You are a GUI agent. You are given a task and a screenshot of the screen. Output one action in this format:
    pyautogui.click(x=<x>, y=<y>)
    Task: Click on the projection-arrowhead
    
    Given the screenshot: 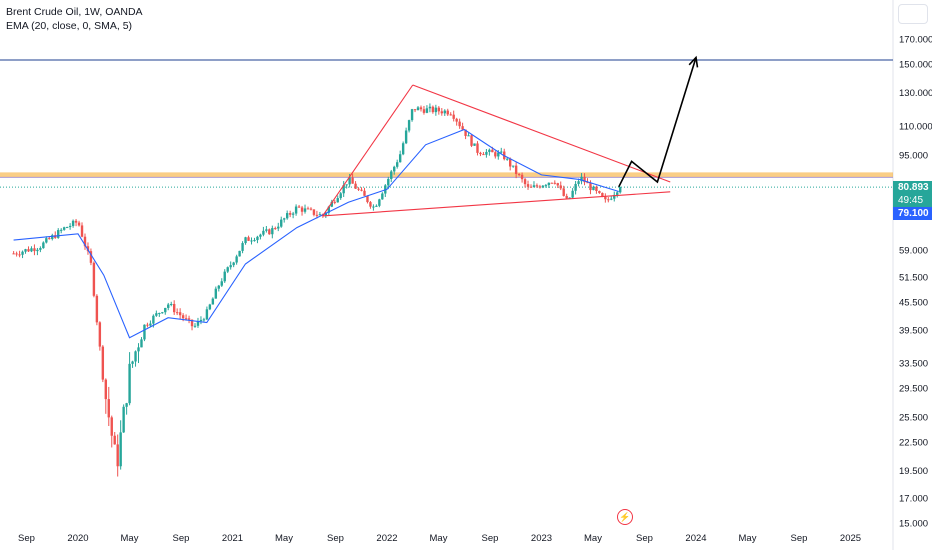 What is the action you would take?
    pyautogui.click(x=693, y=61)
    